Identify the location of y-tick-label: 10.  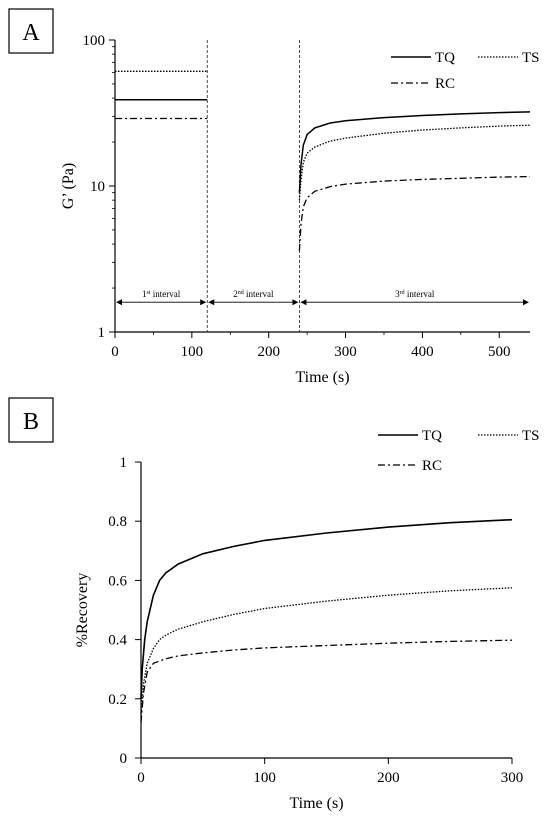
(97, 187).